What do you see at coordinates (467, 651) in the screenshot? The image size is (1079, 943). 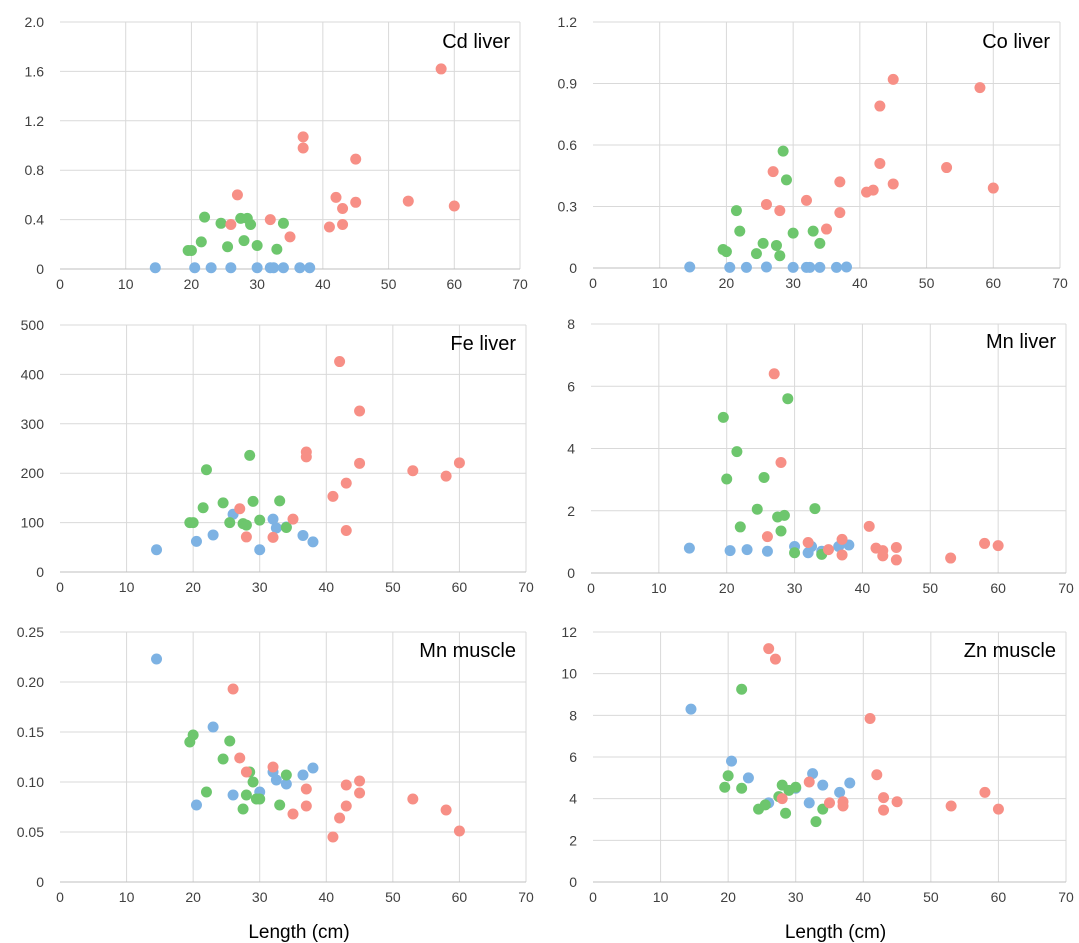 I see `panel-title: Mn muscle` at bounding box center [467, 651].